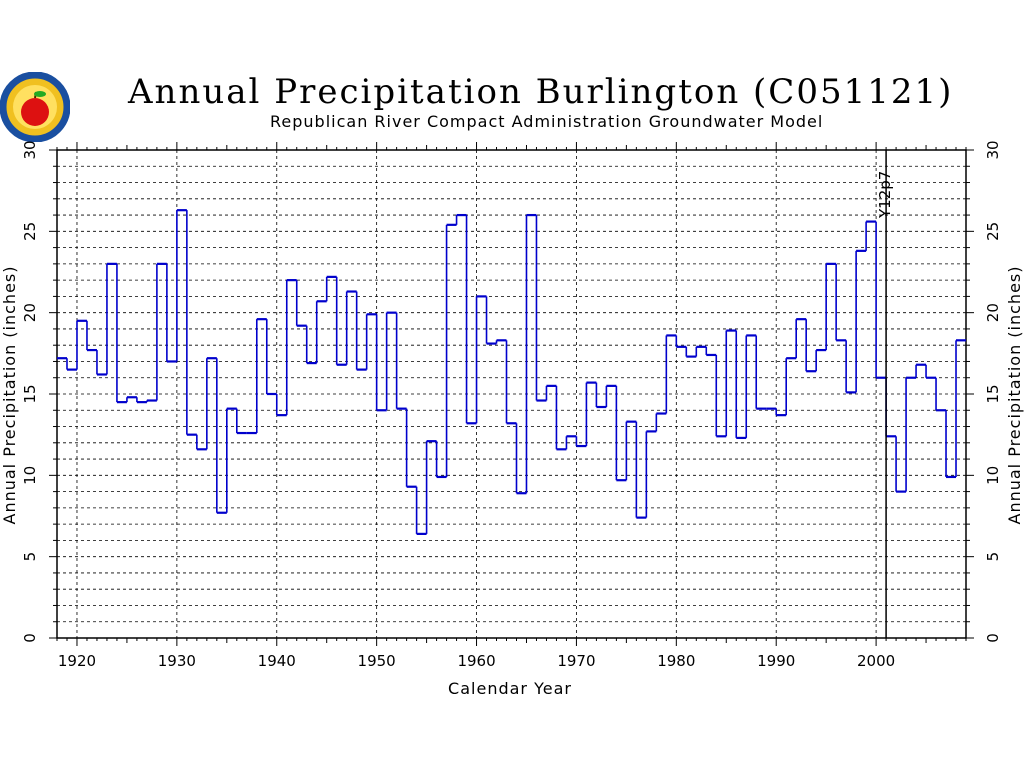 Image resolution: width=1024 pixels, height=768 pixels. Describe the element at coordinates (876, 661) in the screenshot. I see `x-tick-label: 2000` at that location.